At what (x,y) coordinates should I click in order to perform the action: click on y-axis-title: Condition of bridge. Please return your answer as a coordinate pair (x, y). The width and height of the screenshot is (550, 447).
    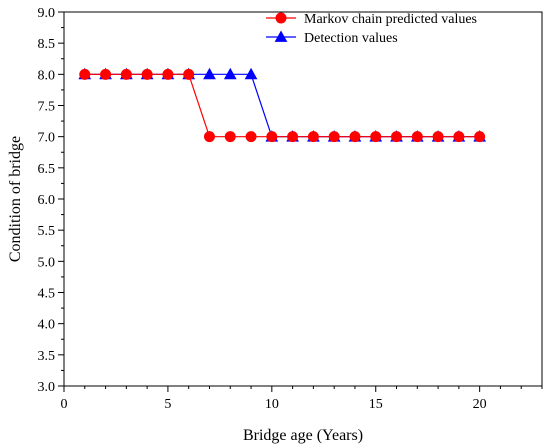
    Looking at the image, I should click on (15, 199).